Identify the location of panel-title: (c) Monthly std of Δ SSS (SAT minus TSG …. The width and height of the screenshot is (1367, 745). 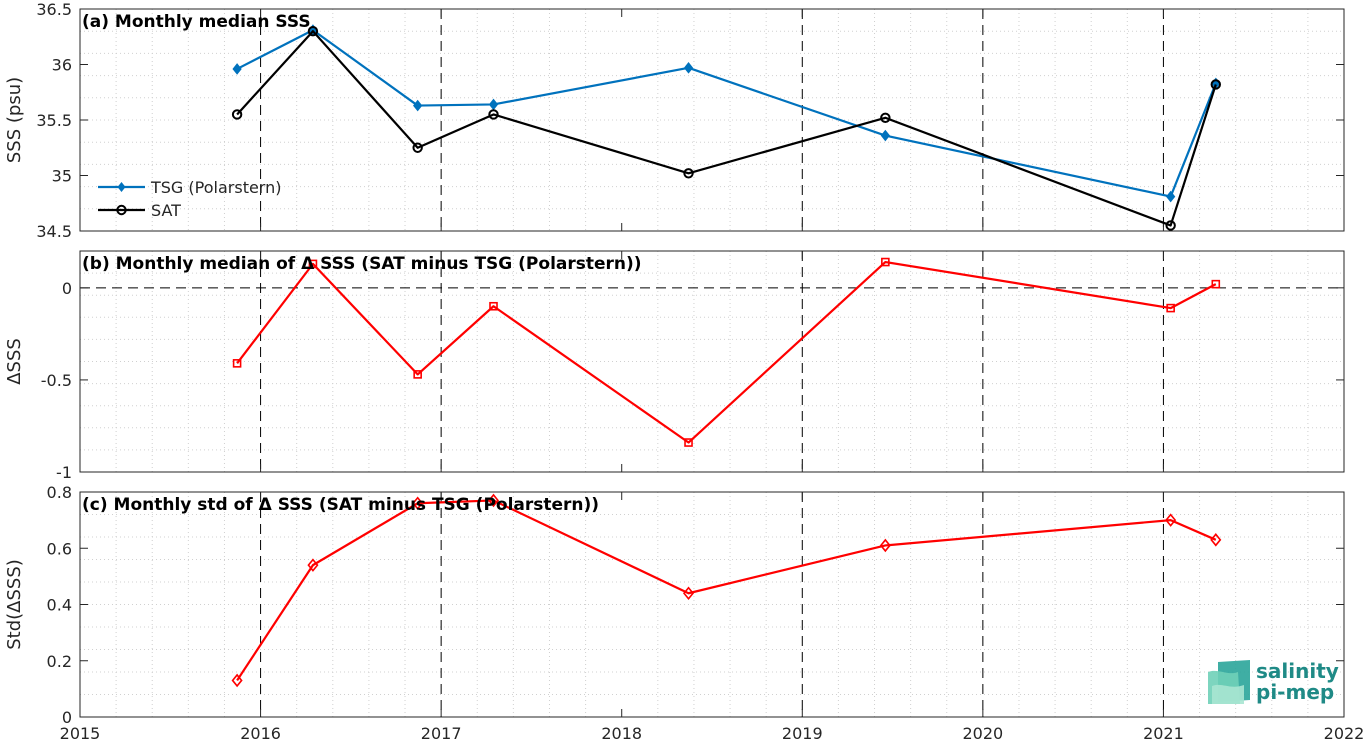
(340, 505).